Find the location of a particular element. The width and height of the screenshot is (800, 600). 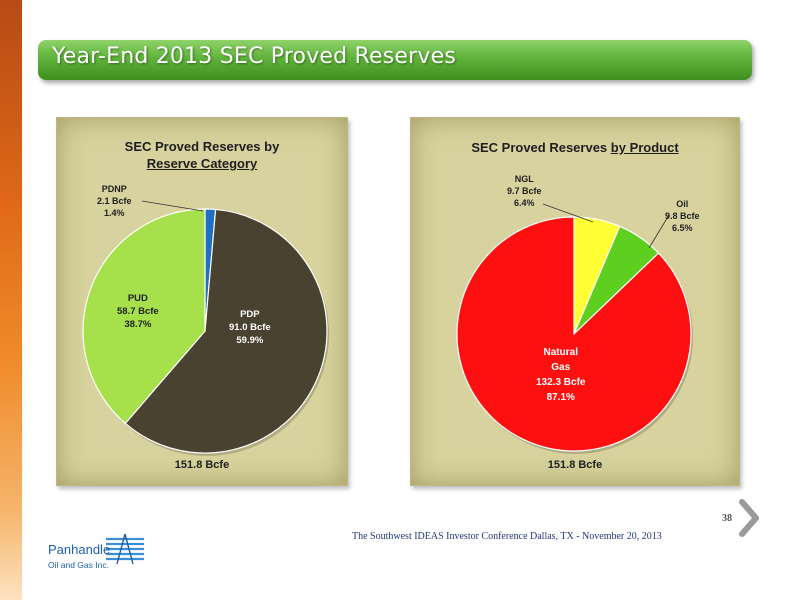

label-natural-gas-name-line1: Natural is located at coordinates (560, 352).